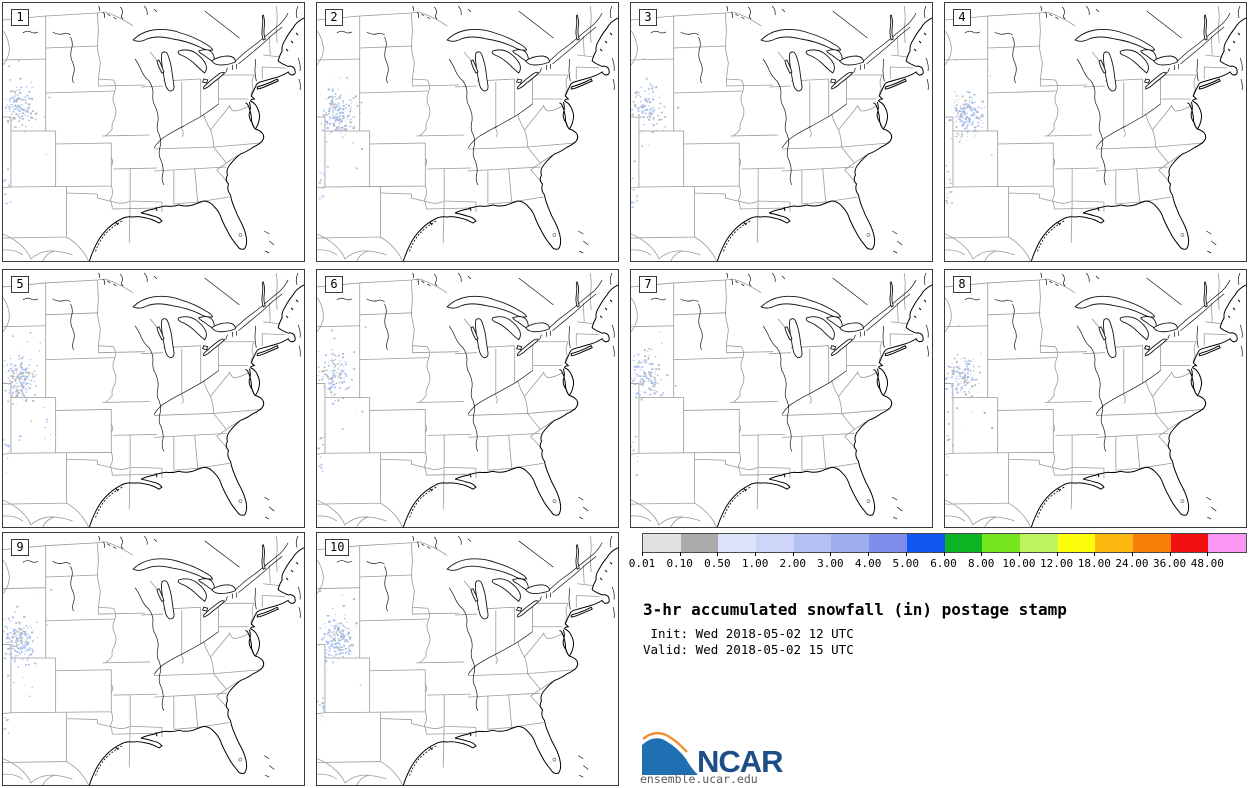  Describe the element at coordinates (830, 563) in the screenshot. I see `colorbar-tick-label: 3.00` at that location.